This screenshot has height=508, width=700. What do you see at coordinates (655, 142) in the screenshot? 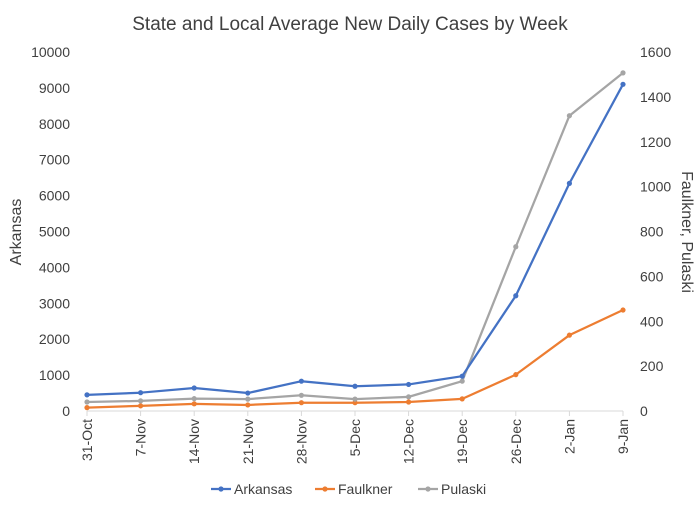
I see `y-tick-label-right: 1200` at bounding box center [655, 142].